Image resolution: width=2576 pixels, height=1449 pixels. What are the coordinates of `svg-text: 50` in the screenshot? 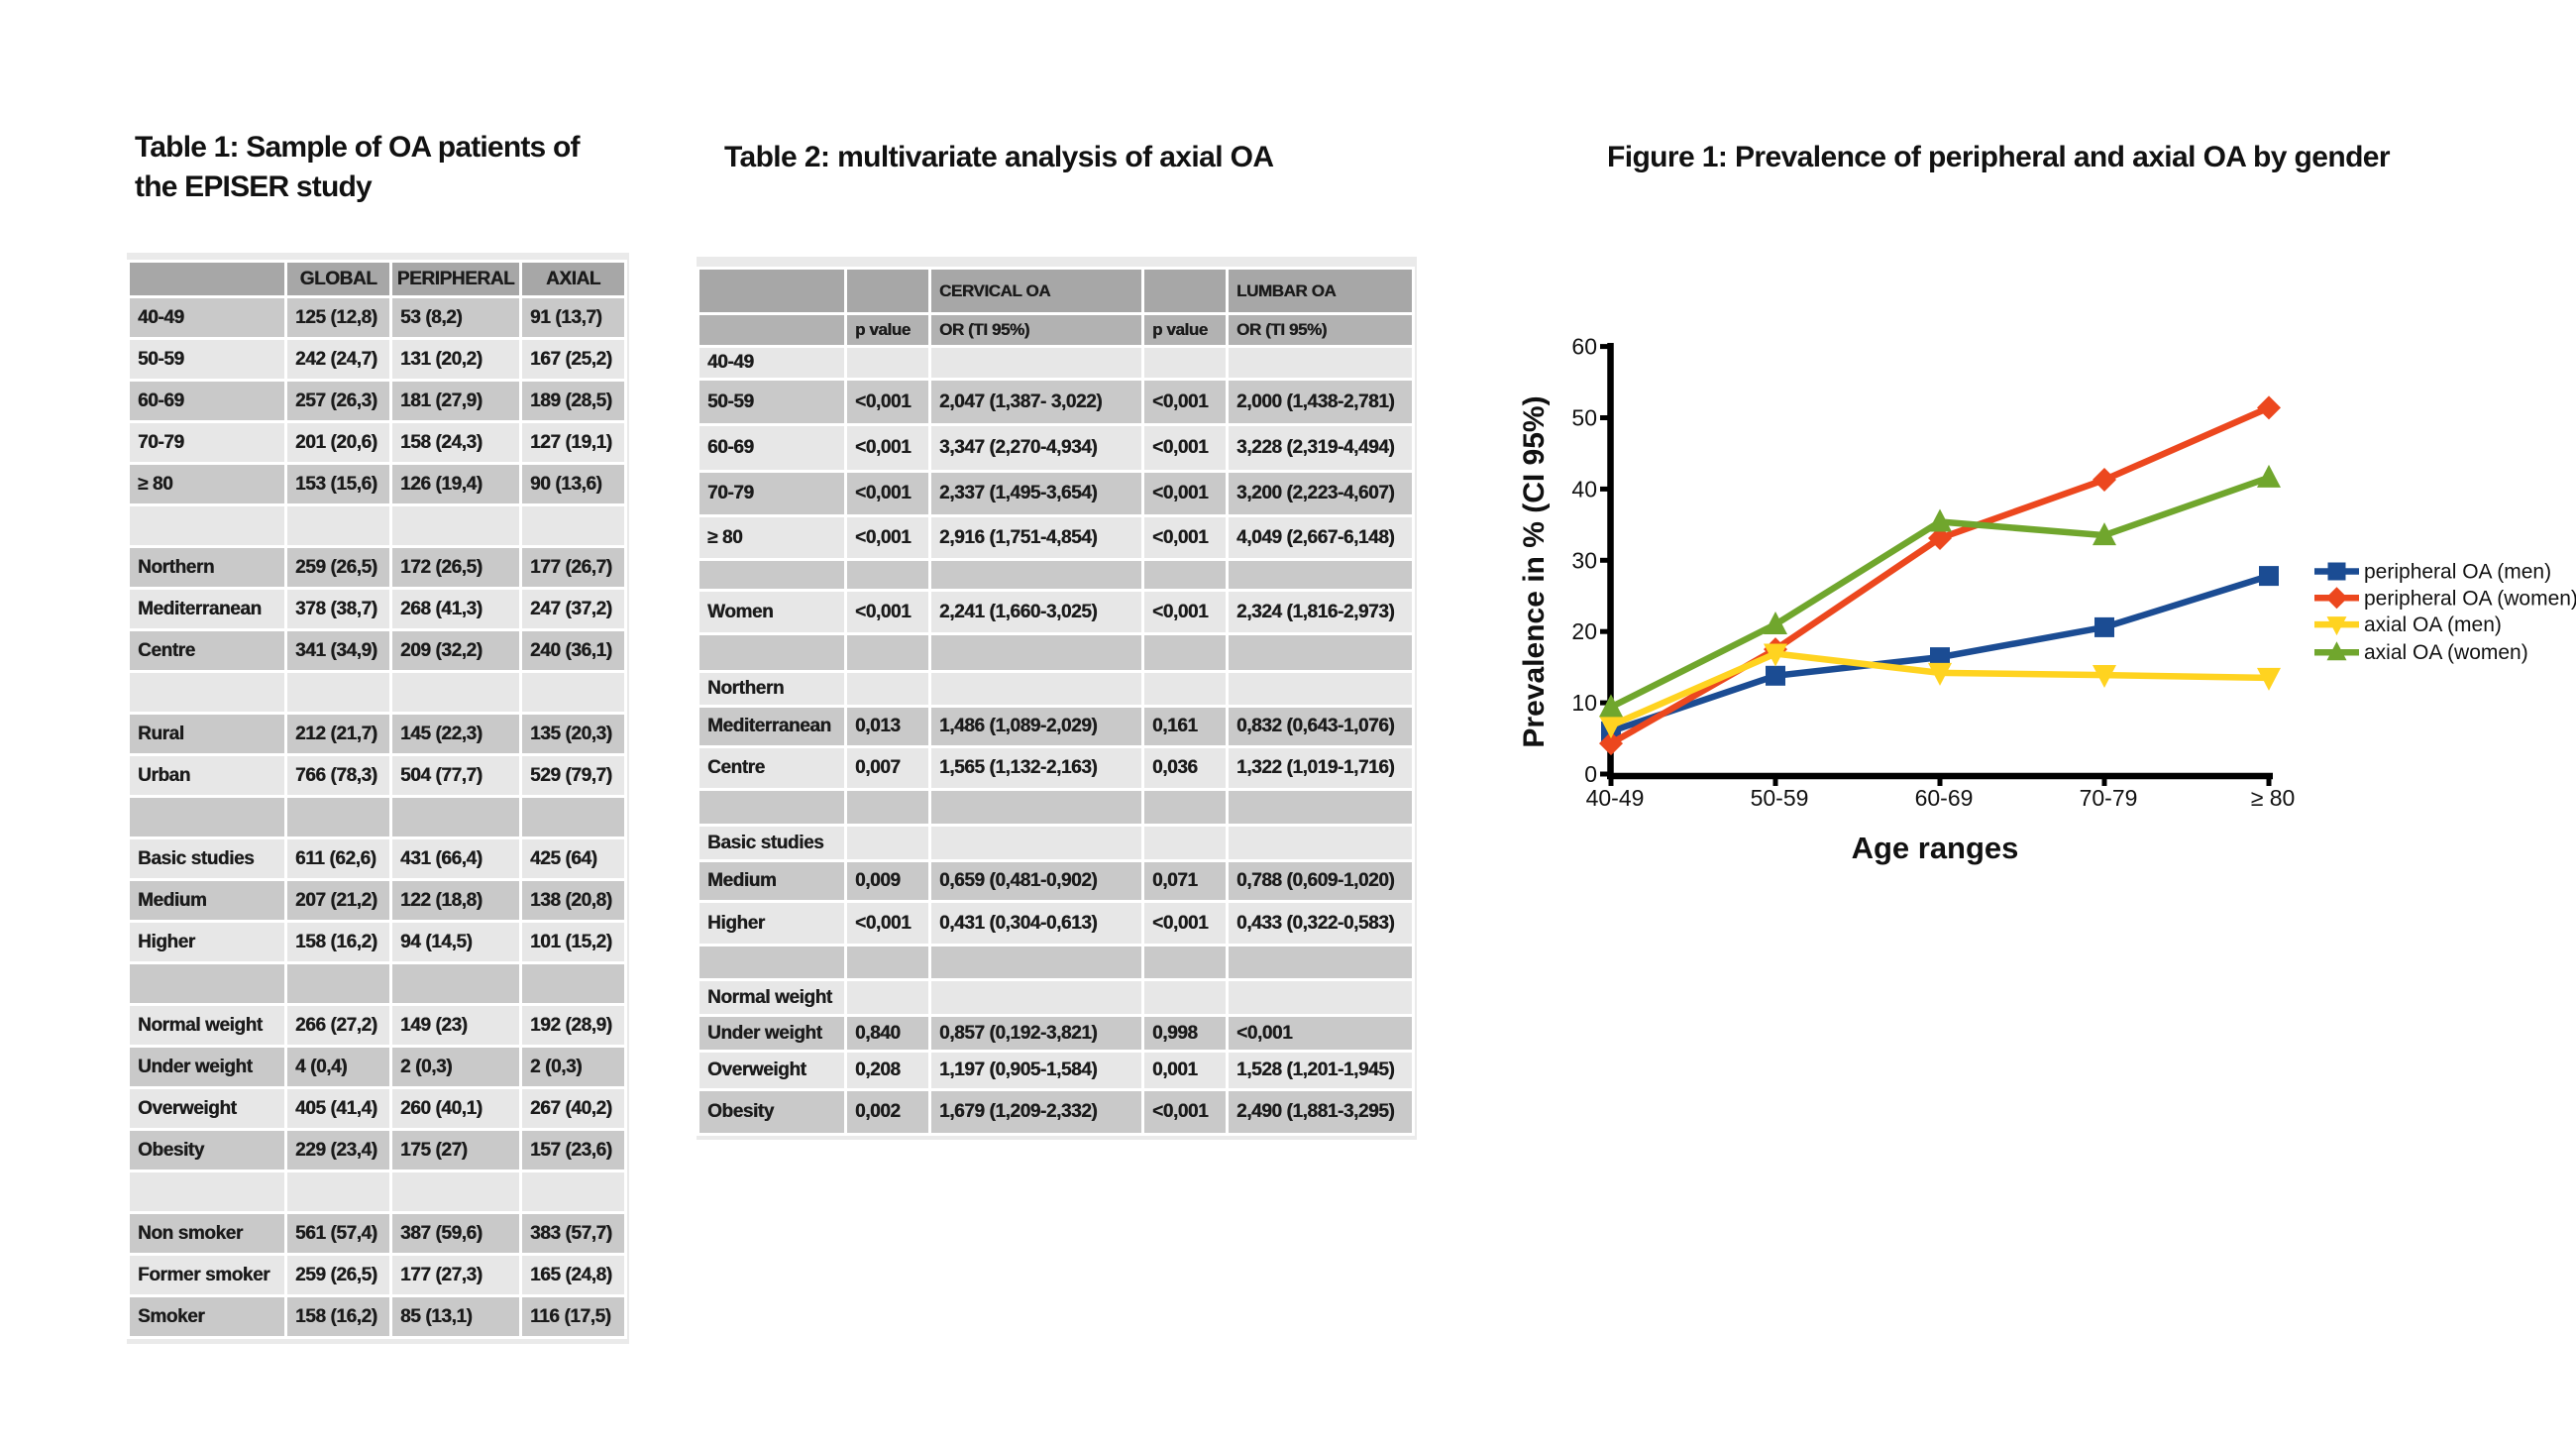 It's located at (1584, 418).